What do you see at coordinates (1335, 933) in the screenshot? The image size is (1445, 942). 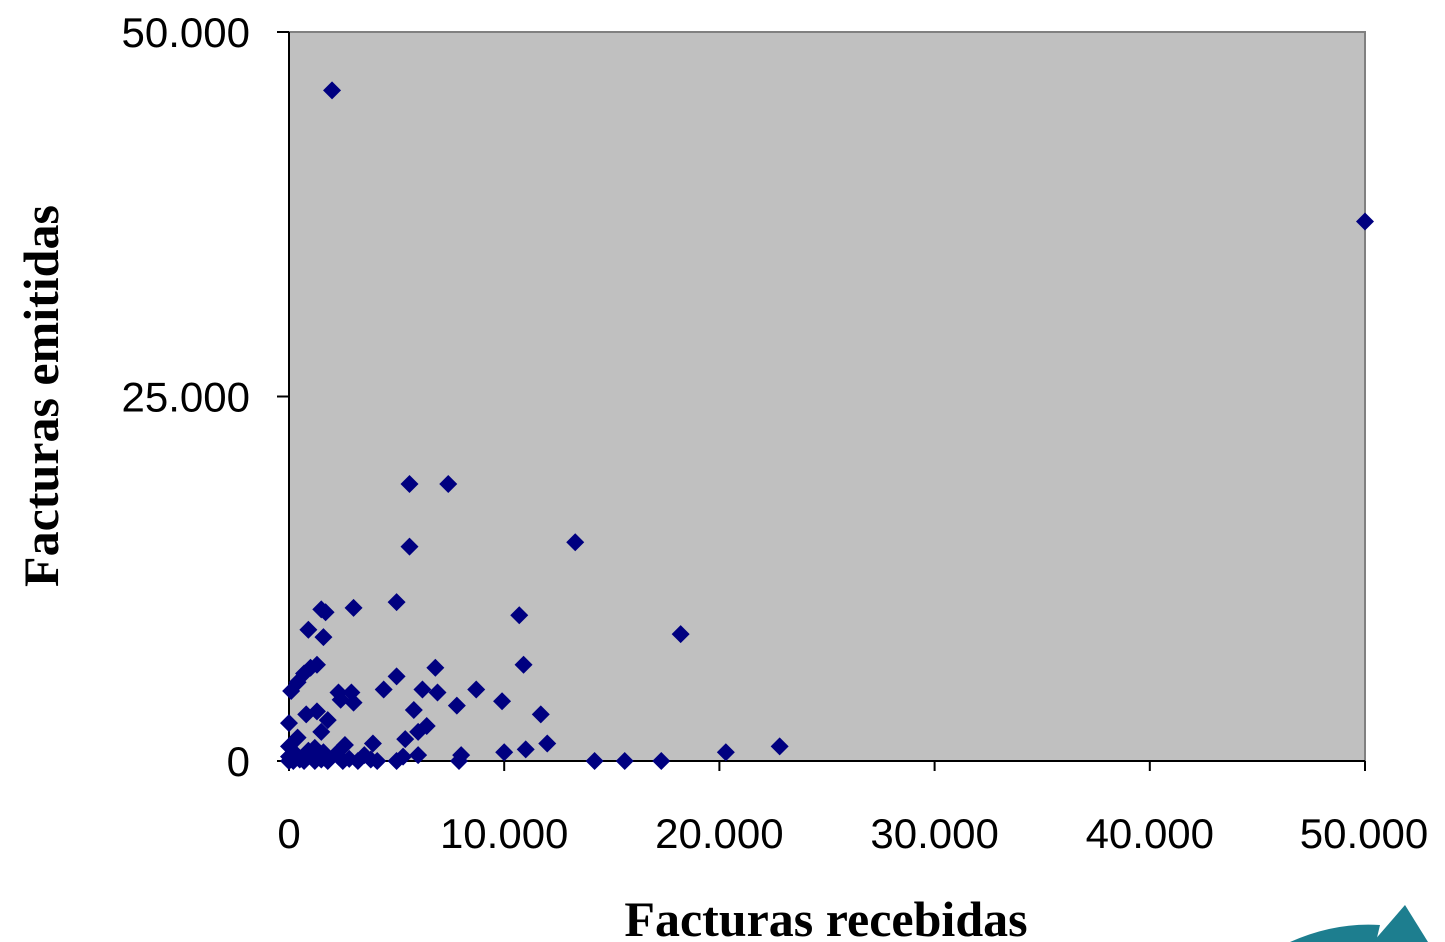 I see `logo-swoosh` at bounding box center [1335, 933].